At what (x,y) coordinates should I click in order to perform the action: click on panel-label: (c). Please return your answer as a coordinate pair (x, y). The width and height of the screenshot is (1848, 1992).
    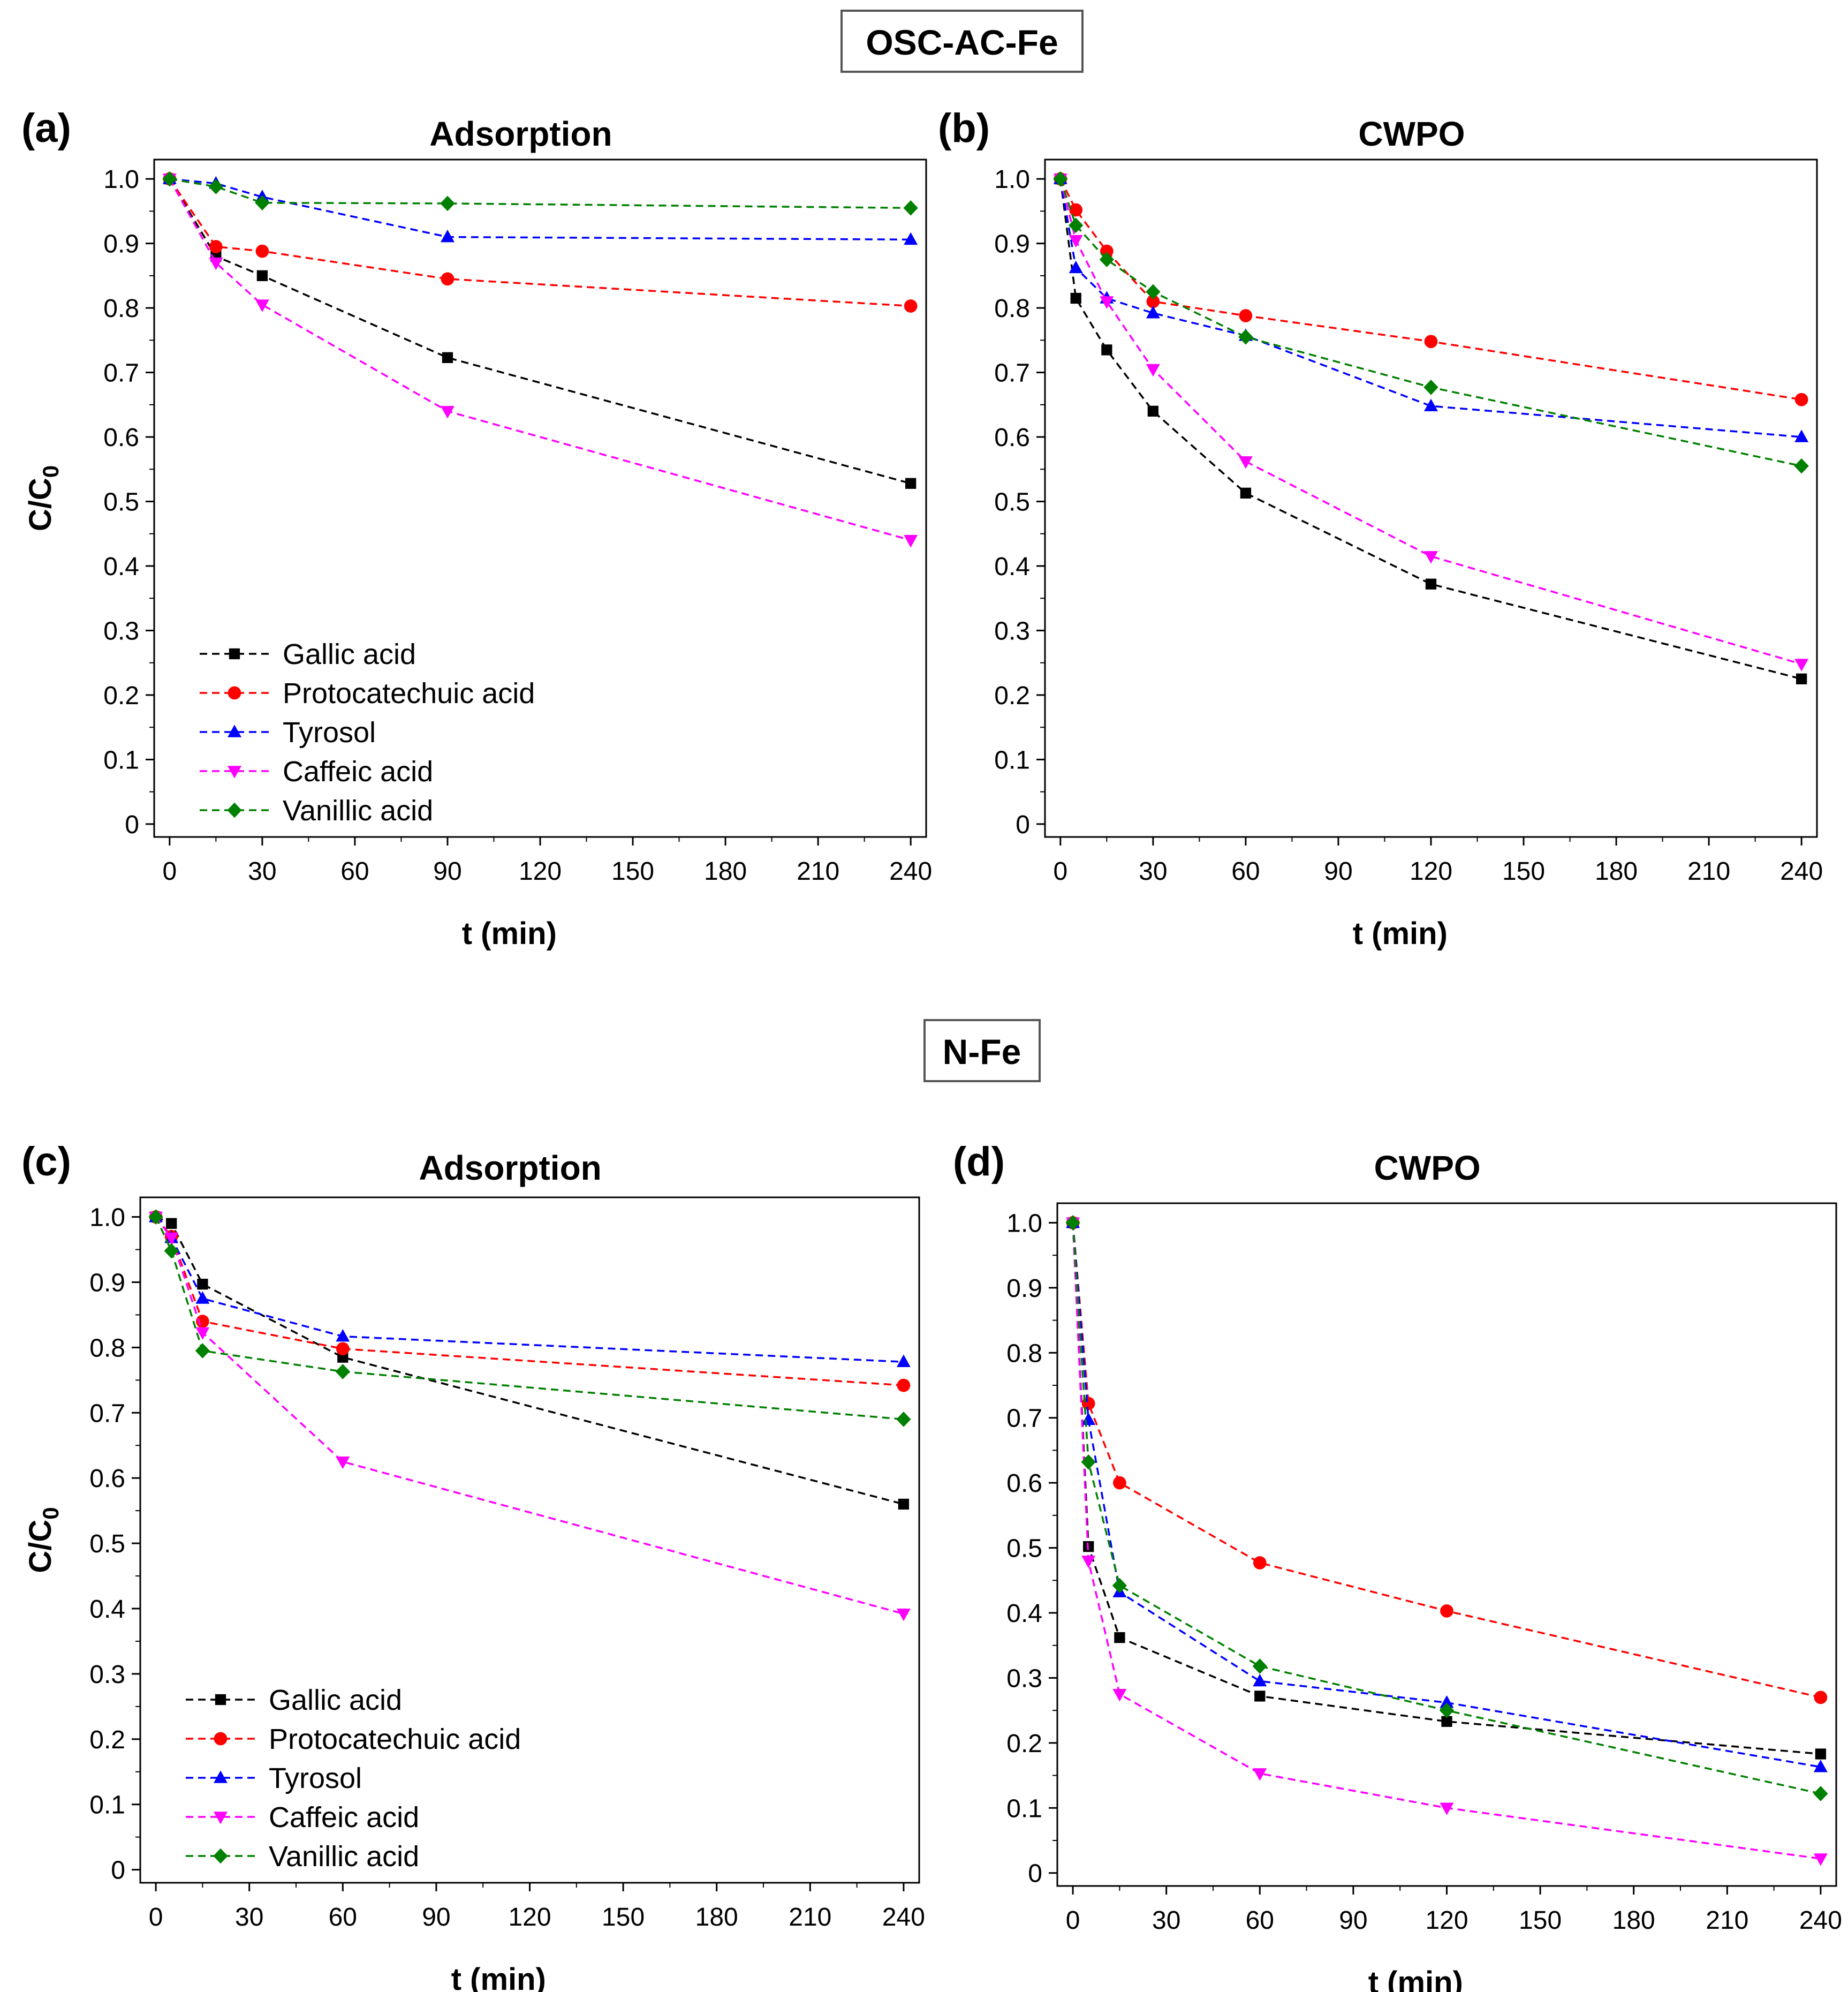
    Looking at the image, I should click on (46, 1161).